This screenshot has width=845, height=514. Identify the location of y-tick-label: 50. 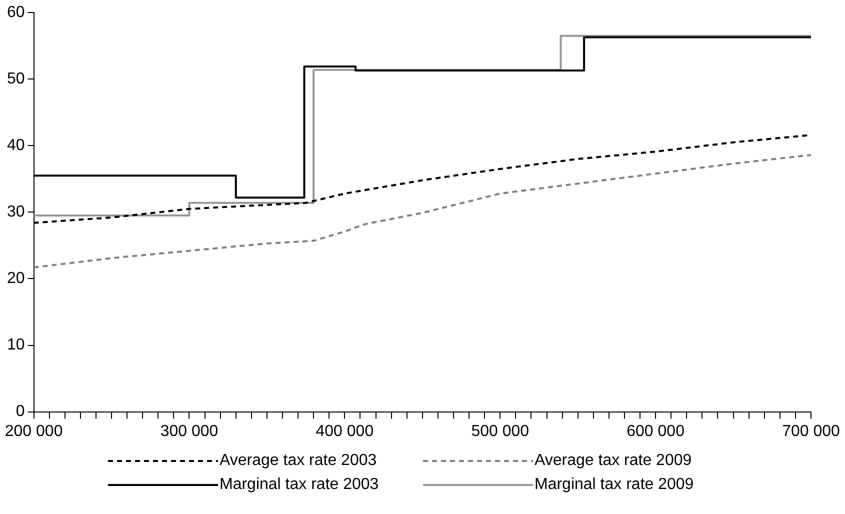
(16, 79).